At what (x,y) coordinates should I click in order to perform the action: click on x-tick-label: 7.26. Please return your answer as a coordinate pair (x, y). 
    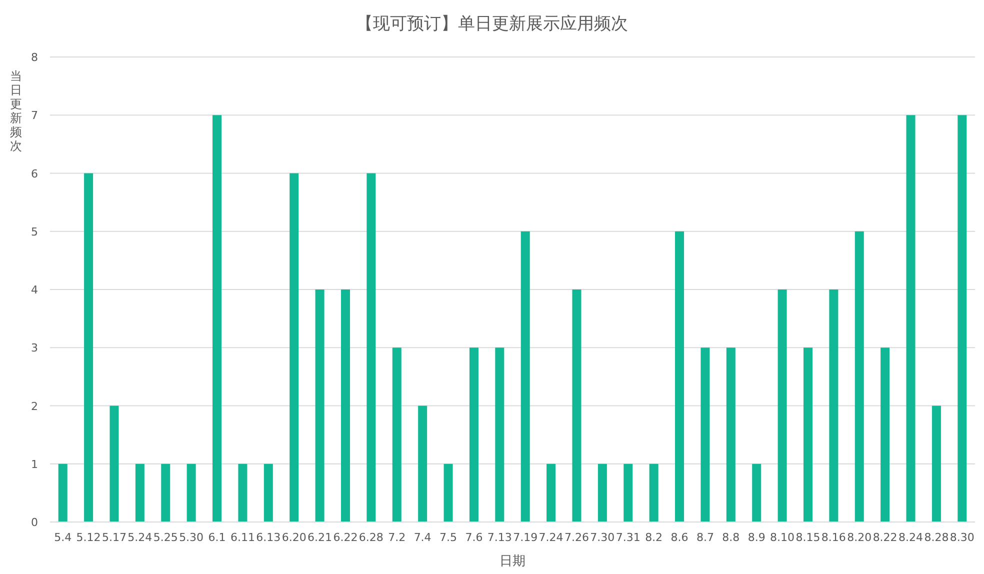
    Looking at the image, I should click on (576, 537).